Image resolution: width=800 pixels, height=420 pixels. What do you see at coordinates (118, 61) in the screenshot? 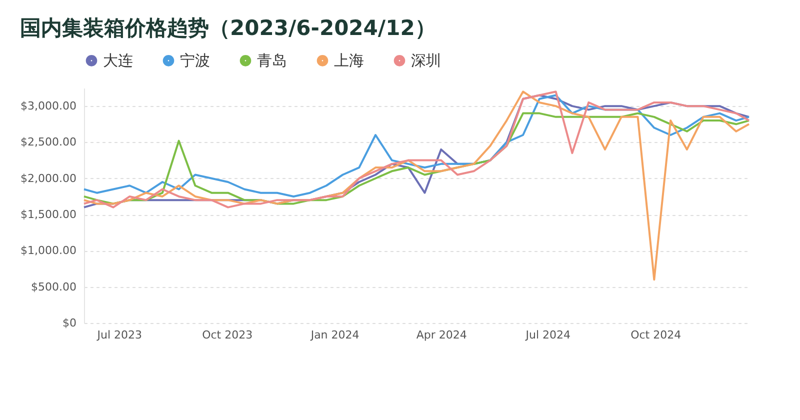
I see `legend-label: 大连` at bounding box center [118, 61].